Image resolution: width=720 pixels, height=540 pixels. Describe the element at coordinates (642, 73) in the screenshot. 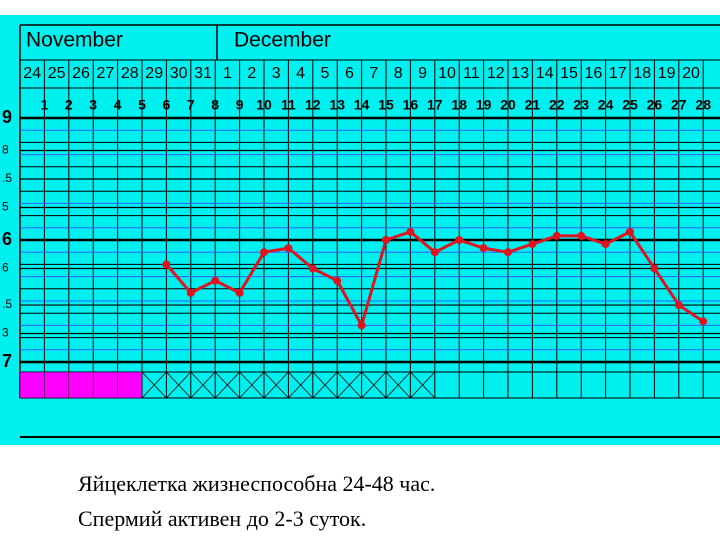

I see `date-label: 18` at that location.